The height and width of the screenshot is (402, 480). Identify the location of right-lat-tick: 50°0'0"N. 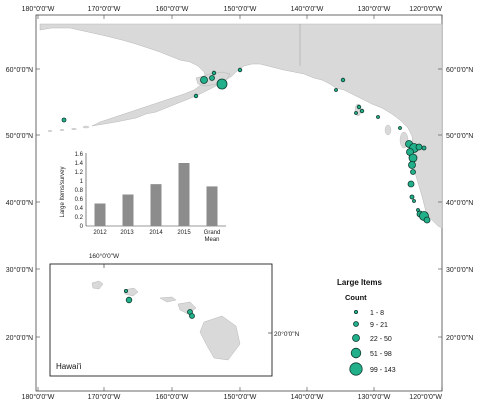
(459, 136).